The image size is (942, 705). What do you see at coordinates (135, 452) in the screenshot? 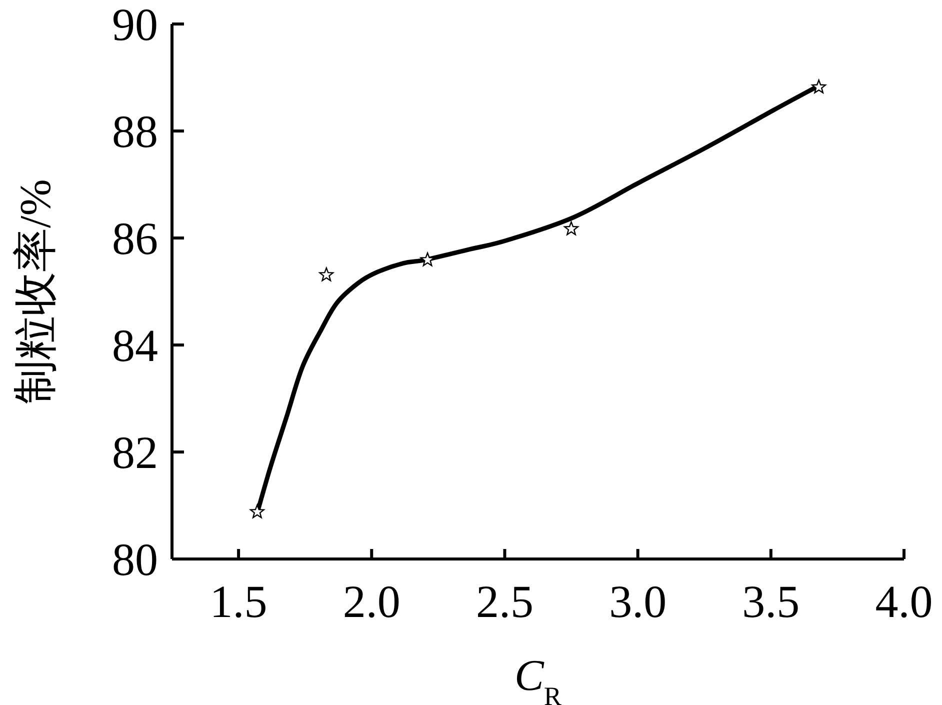
I see `y-tick-label: 82` at bounding box center [135, 452].